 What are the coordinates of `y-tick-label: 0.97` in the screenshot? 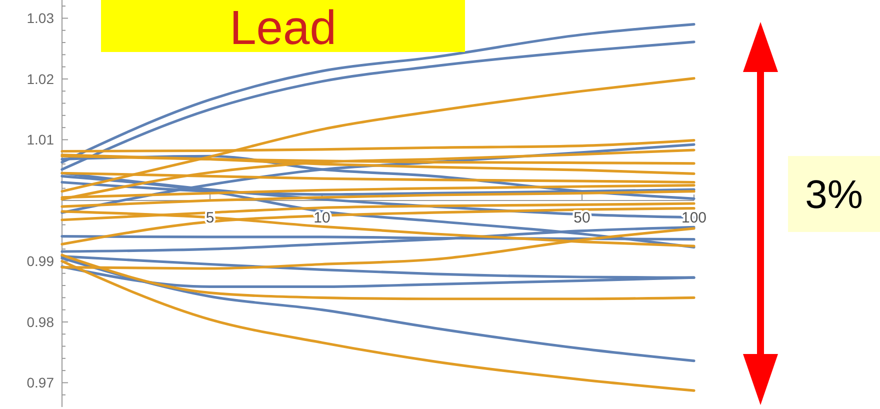 It's located at (40, 382).